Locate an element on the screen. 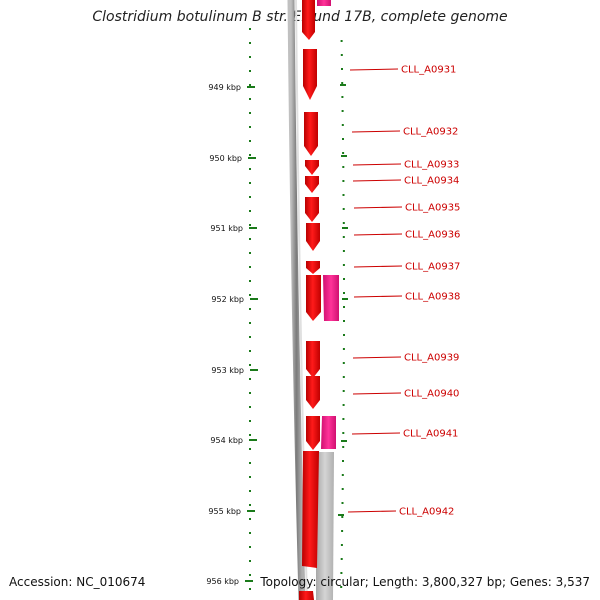 The height and width of the screenshot is (600, 600). inner-dotted-ring is located at coordinates (250, 309).